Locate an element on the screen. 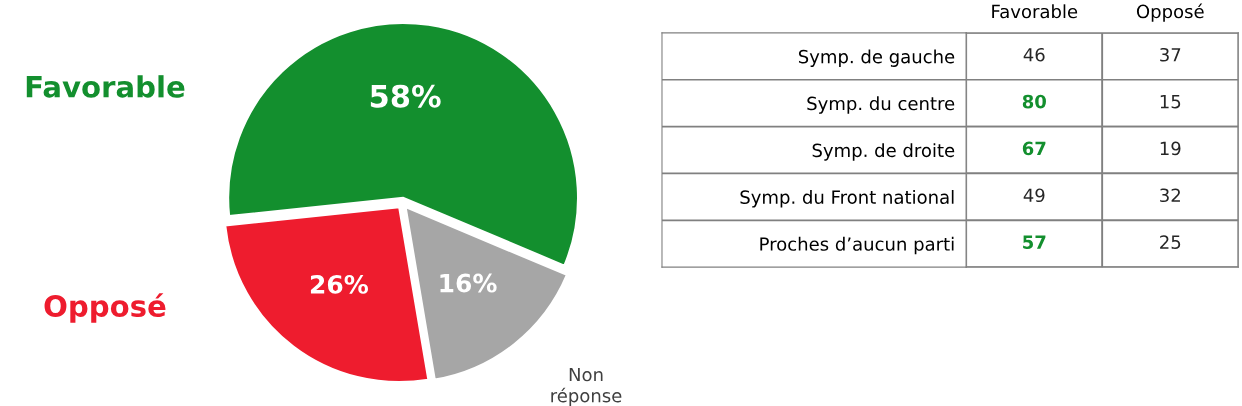  data-label: 25 is located at coordinates (1170, 242).